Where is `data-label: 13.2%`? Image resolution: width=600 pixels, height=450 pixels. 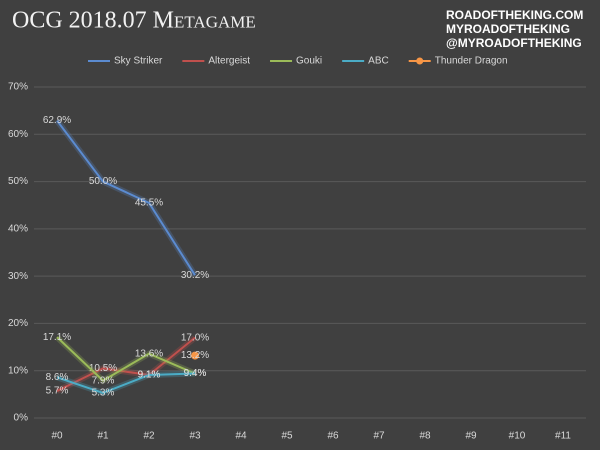
data-label: 13.2% is located at coordinates (195, 355).